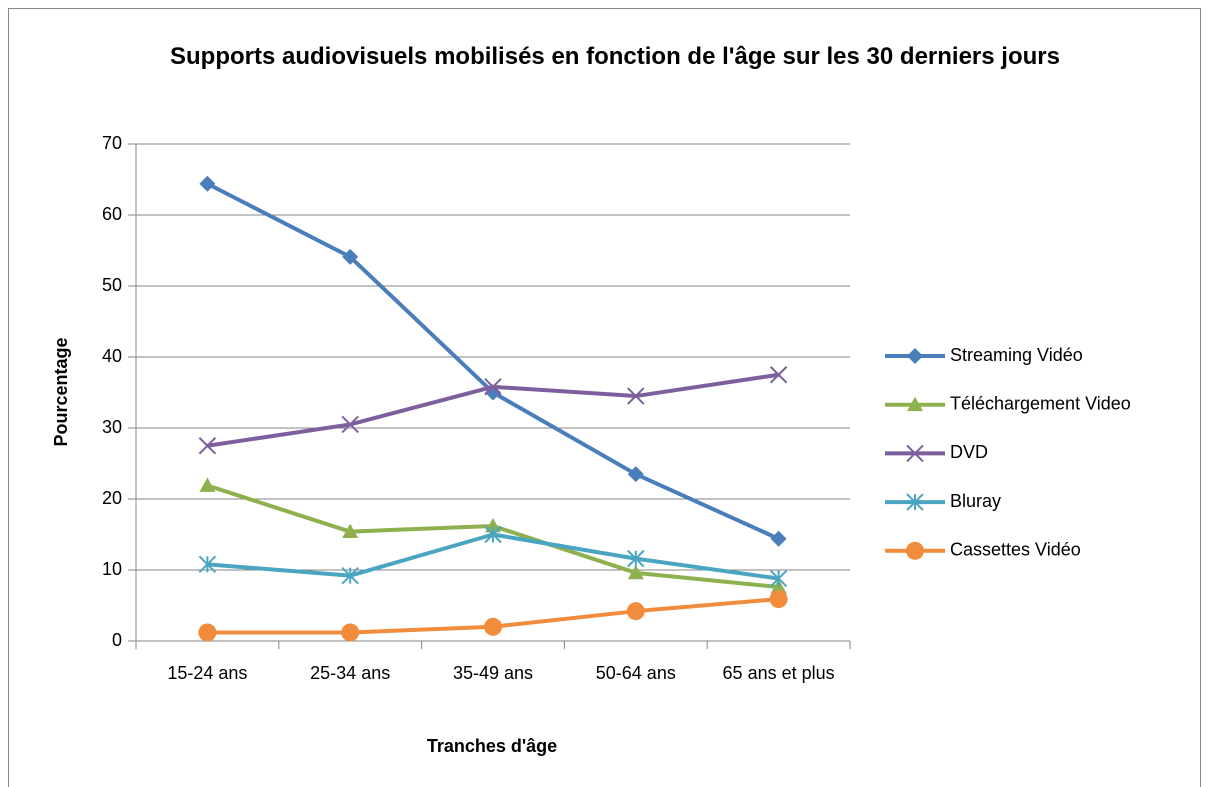 The width and height of the screenshot is (1209, 787). I want to click on legend-label: DVD, so click(969, 452).